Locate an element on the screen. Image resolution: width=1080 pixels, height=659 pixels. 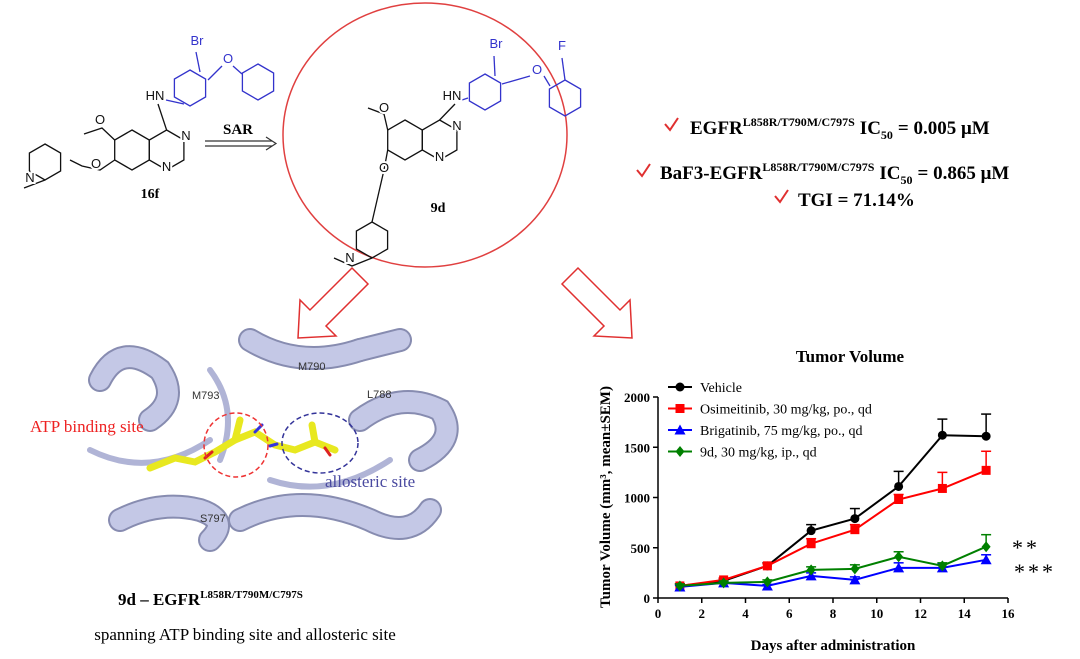
x-tick-label: 14 is located at coordinates (965, 613).